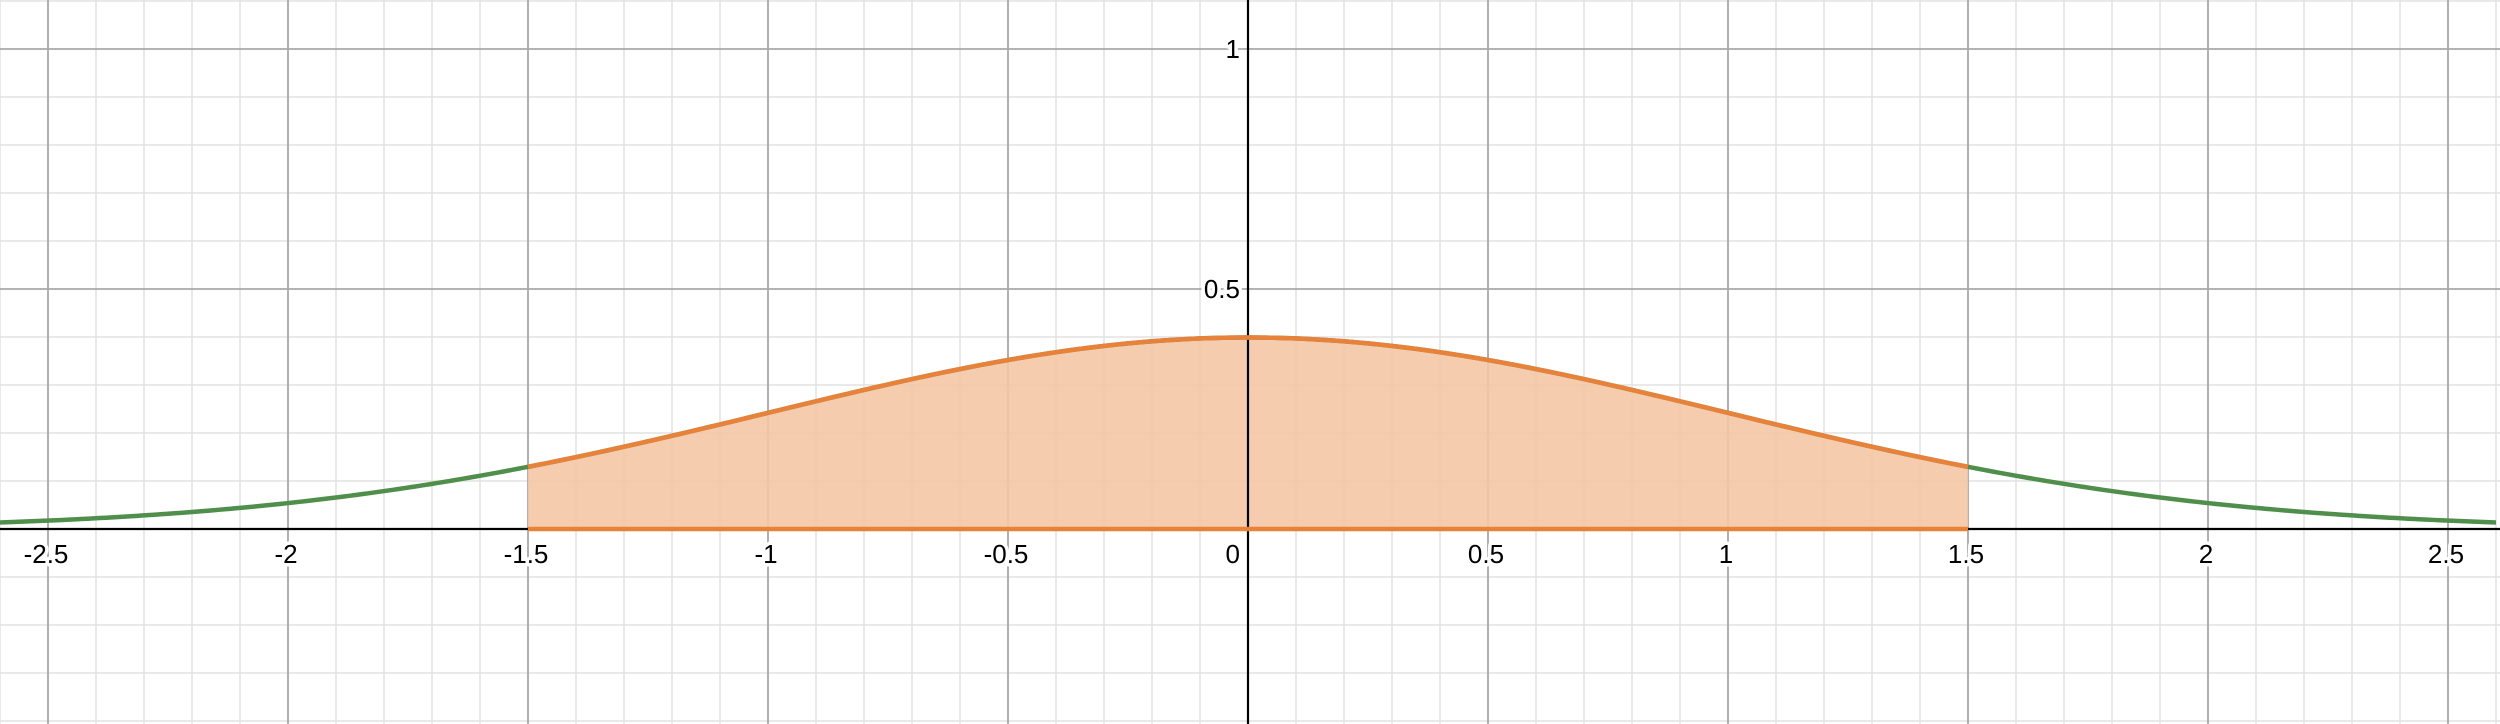 The height and width of the screenshot is (724, 2500). What do you see at coordinates (46, 554) in the screenshot?
I see `x-tick-label: -2.5` at bounding box center [46, 554].